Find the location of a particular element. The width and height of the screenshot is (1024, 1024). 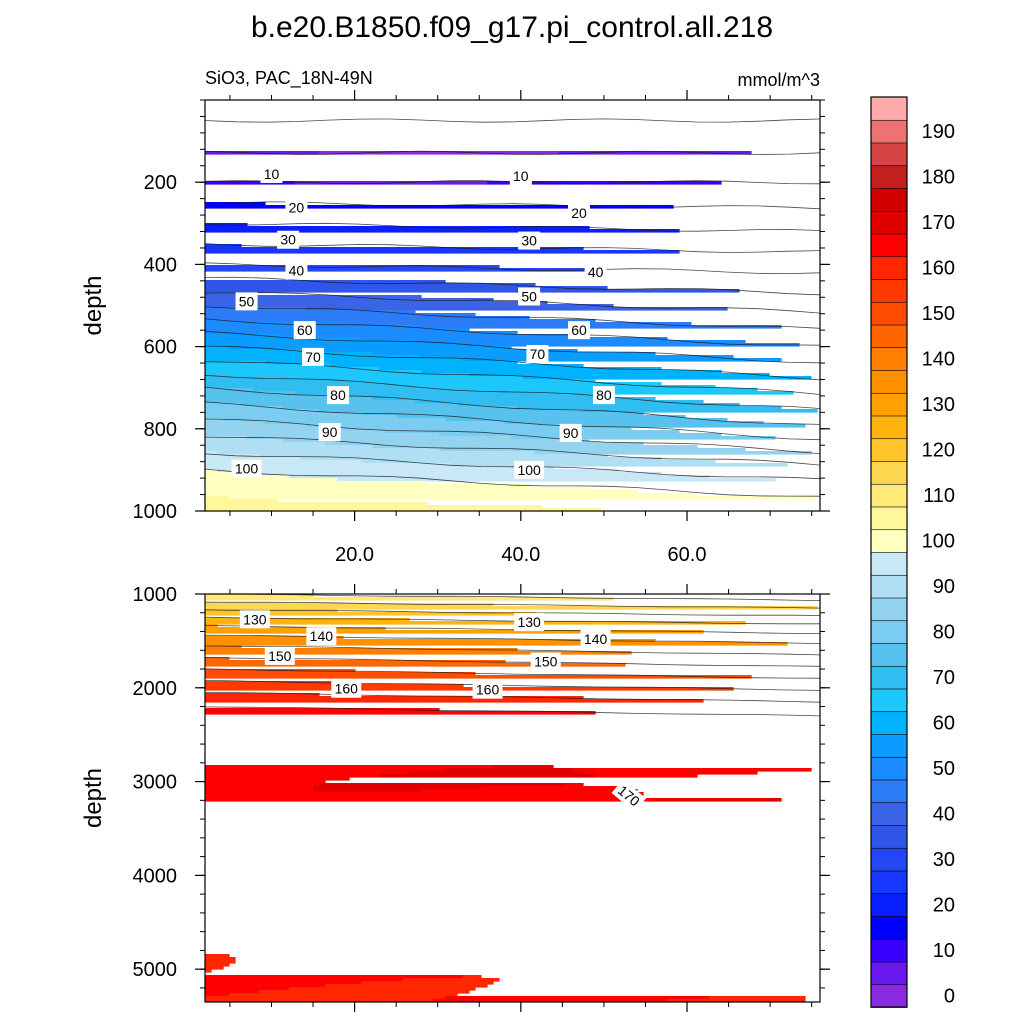

colorbar-label: 40 is located at coordinates (944, 815).